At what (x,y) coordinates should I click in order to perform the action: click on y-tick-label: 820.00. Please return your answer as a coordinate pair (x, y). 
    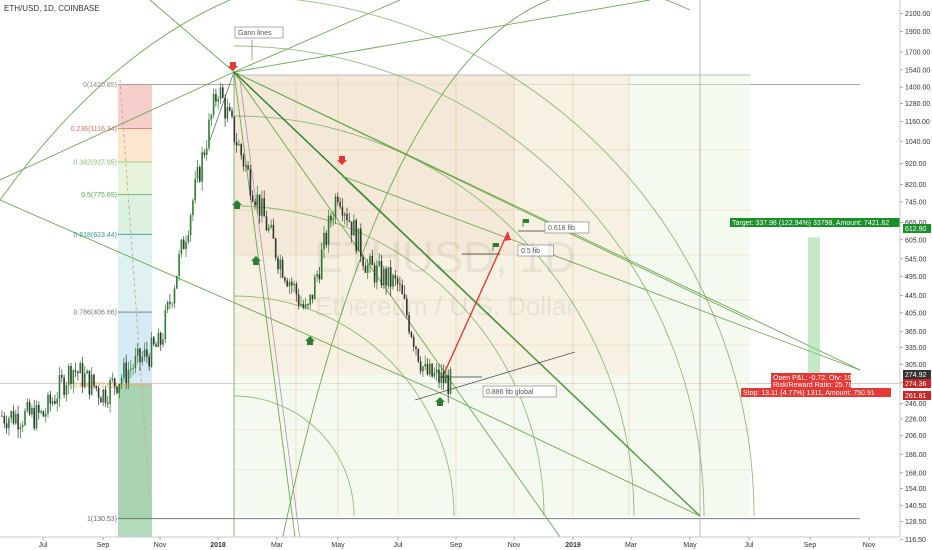
    Looking at the image, I should click on (916, 185).